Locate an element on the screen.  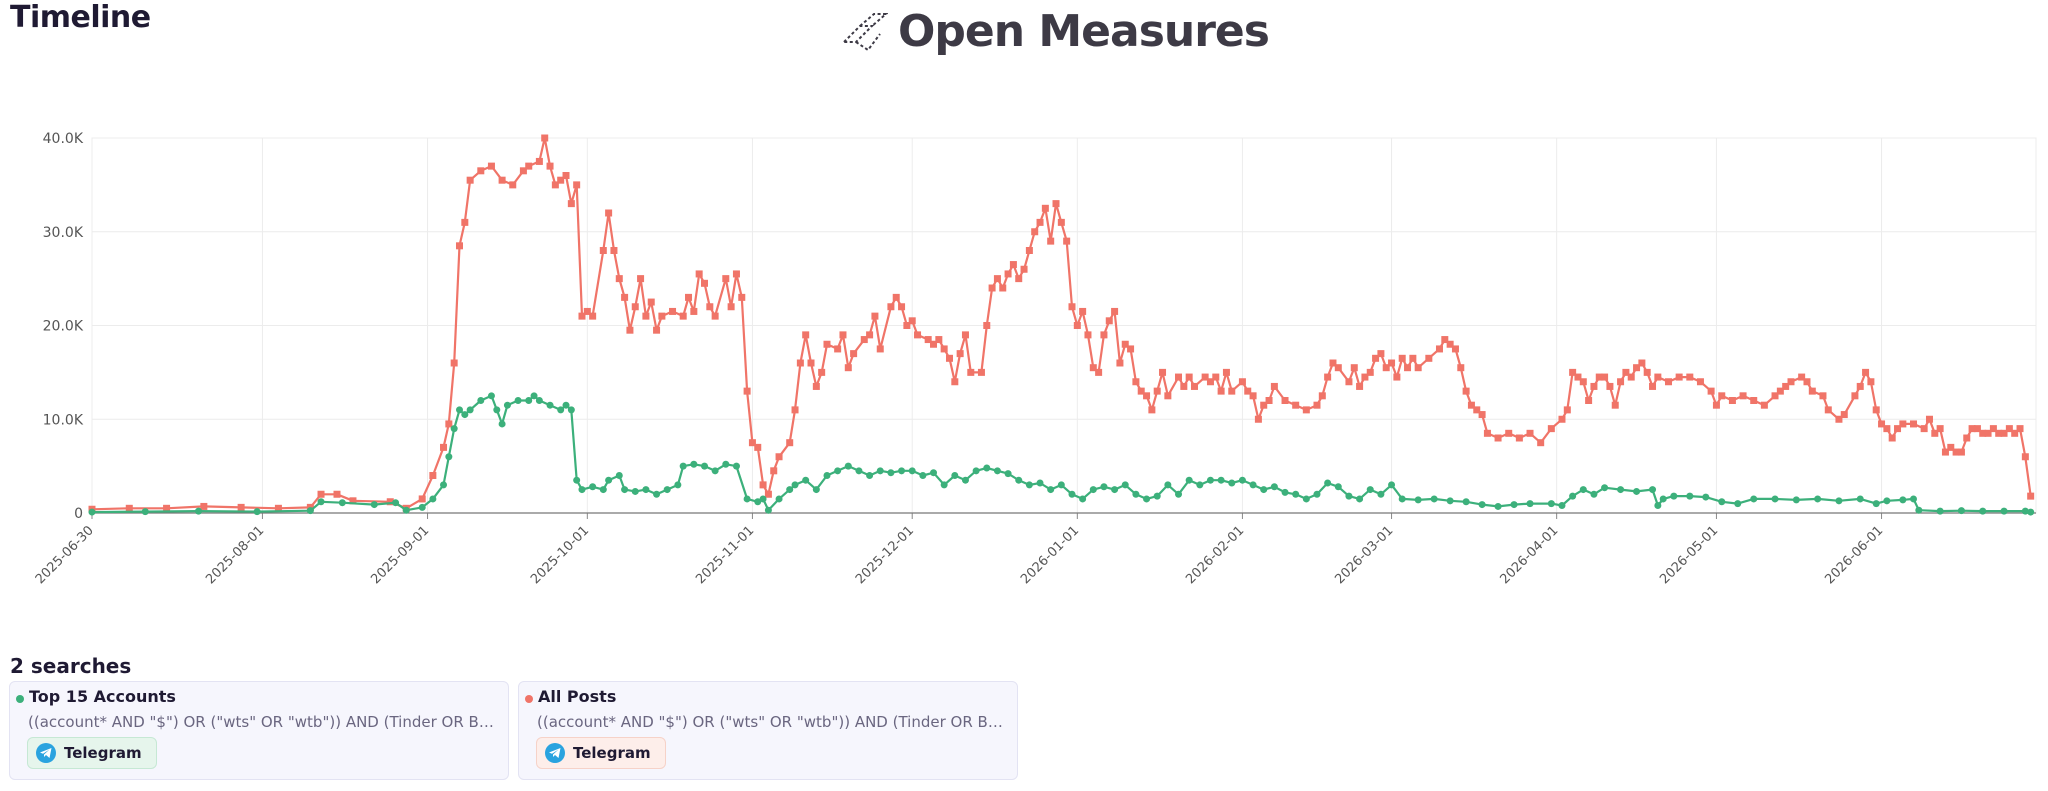
series-color-dot is located at coordinates (529, 698).